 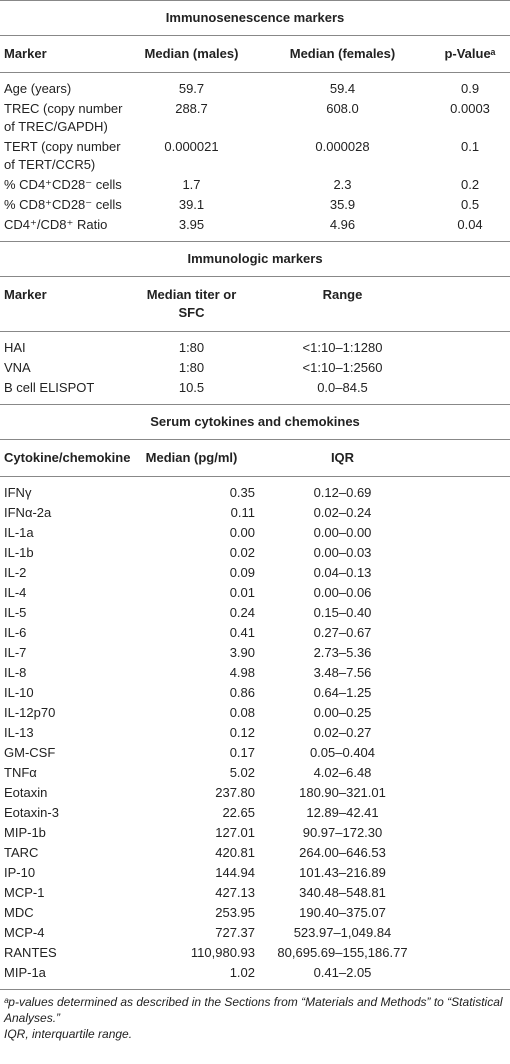 I want to click on cell: 1:80, so click(x=191, y=367).